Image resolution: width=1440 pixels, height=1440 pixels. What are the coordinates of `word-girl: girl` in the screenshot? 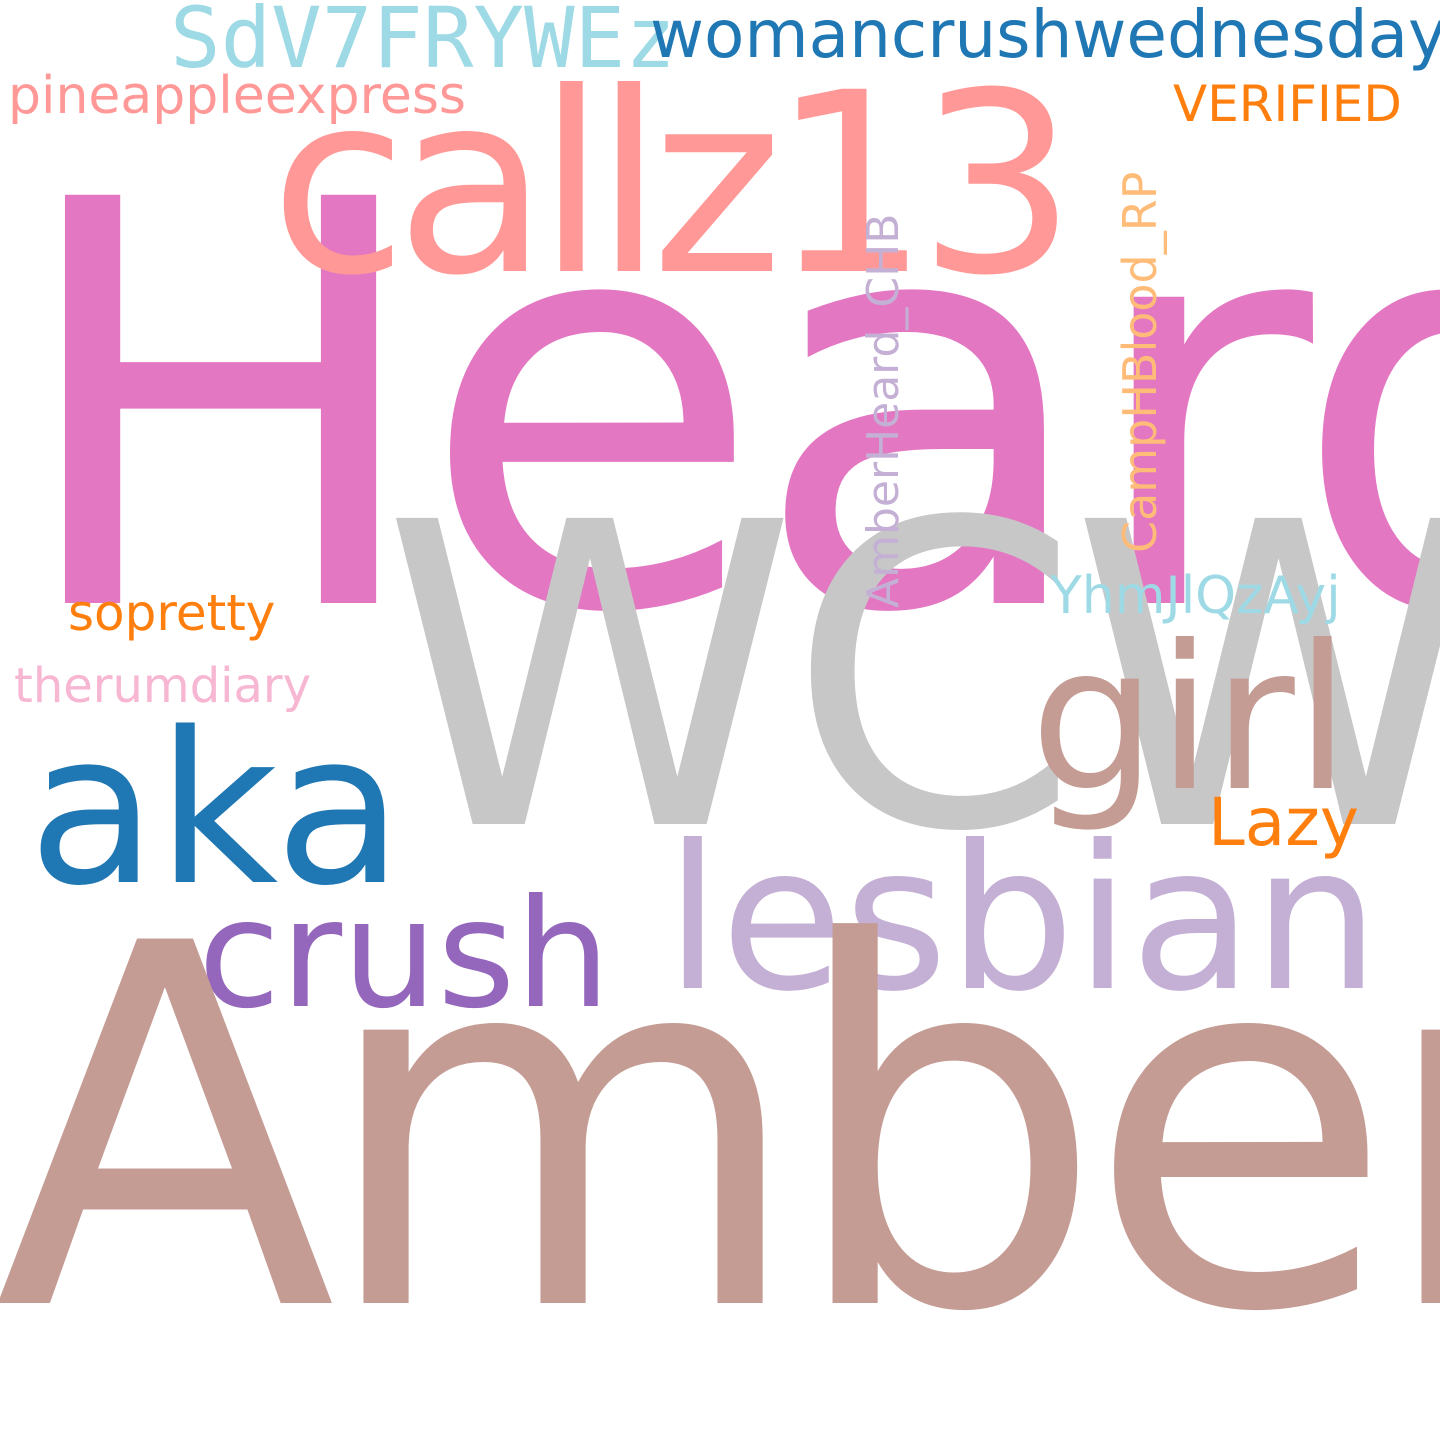 It's located at (1190, 719).